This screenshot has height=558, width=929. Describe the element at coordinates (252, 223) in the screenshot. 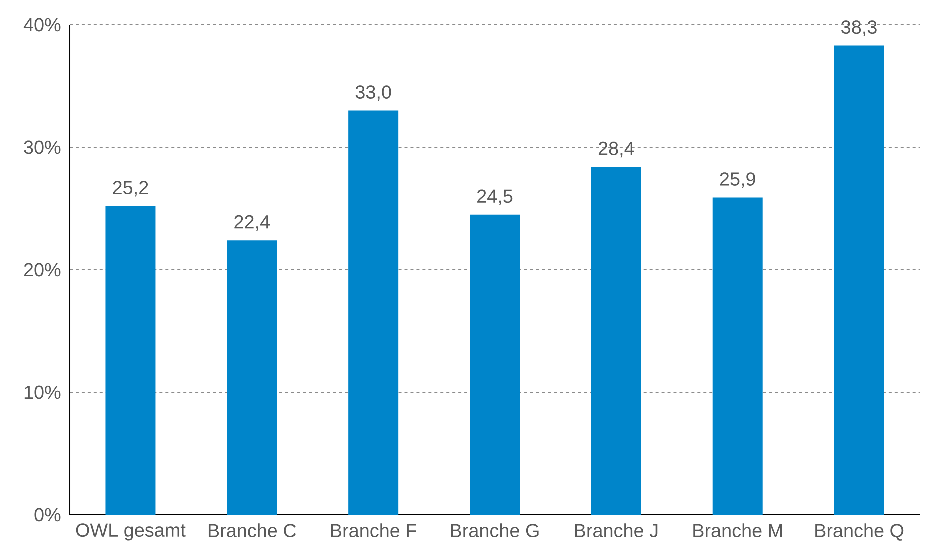

I see `data-label: 22,4` at that location.